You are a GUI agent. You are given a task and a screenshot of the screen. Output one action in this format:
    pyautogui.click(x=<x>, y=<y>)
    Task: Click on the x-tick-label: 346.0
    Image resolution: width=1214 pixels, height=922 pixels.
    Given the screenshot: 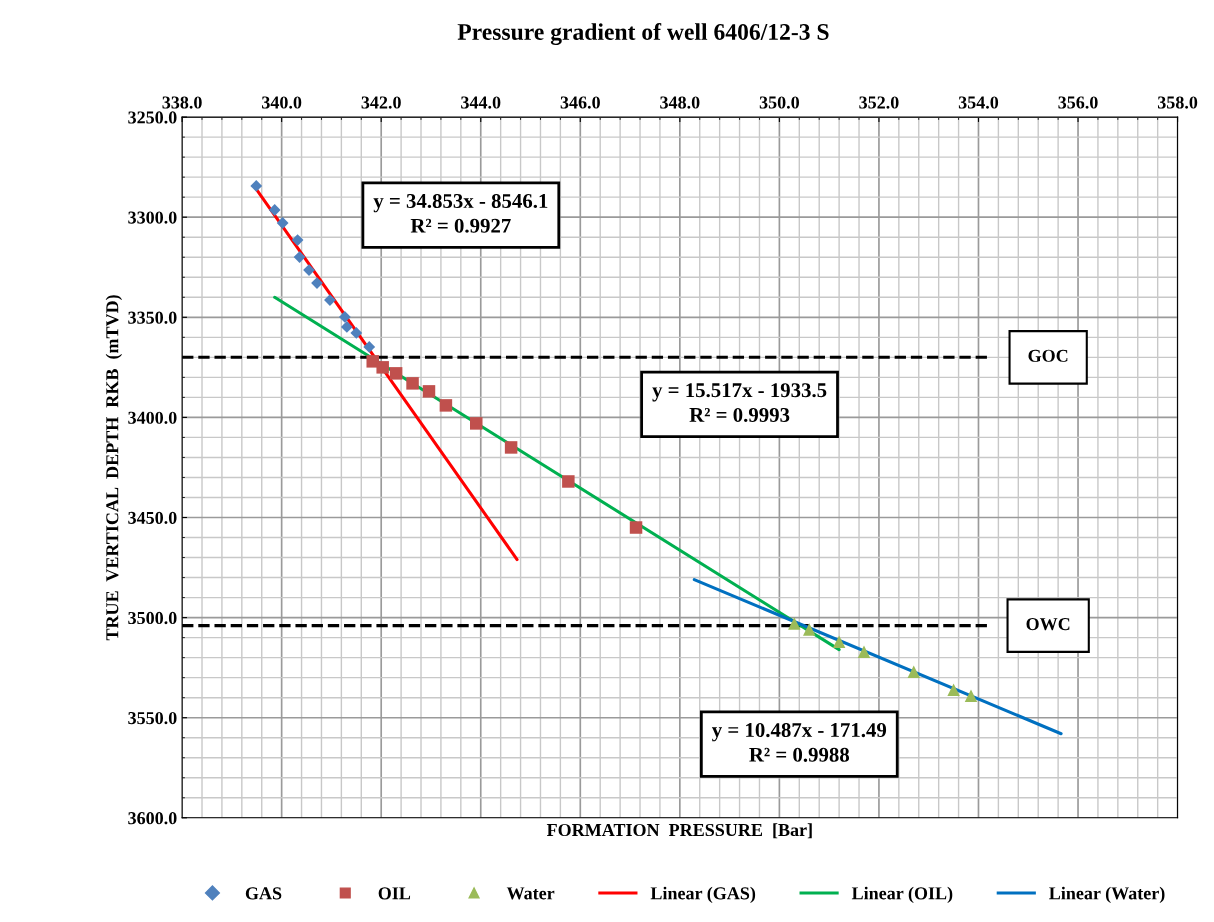 What is the action you would take?
    pyautogui.click(x=580, y=102)
    